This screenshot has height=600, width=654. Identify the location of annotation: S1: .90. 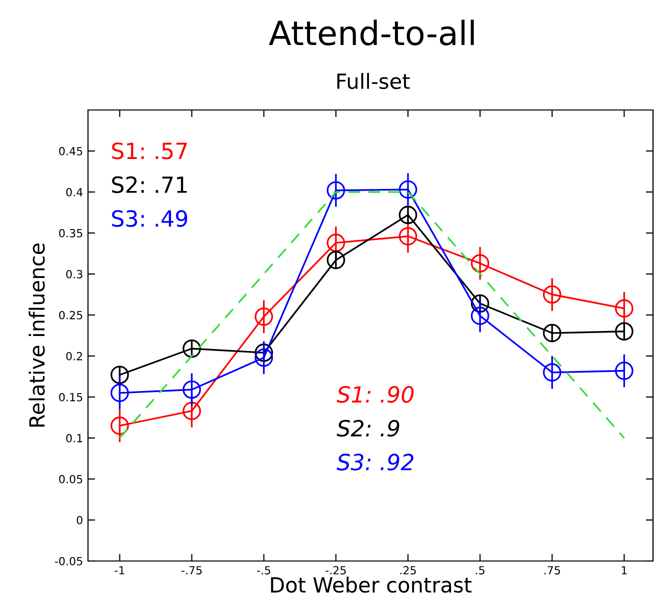
(375, 394).